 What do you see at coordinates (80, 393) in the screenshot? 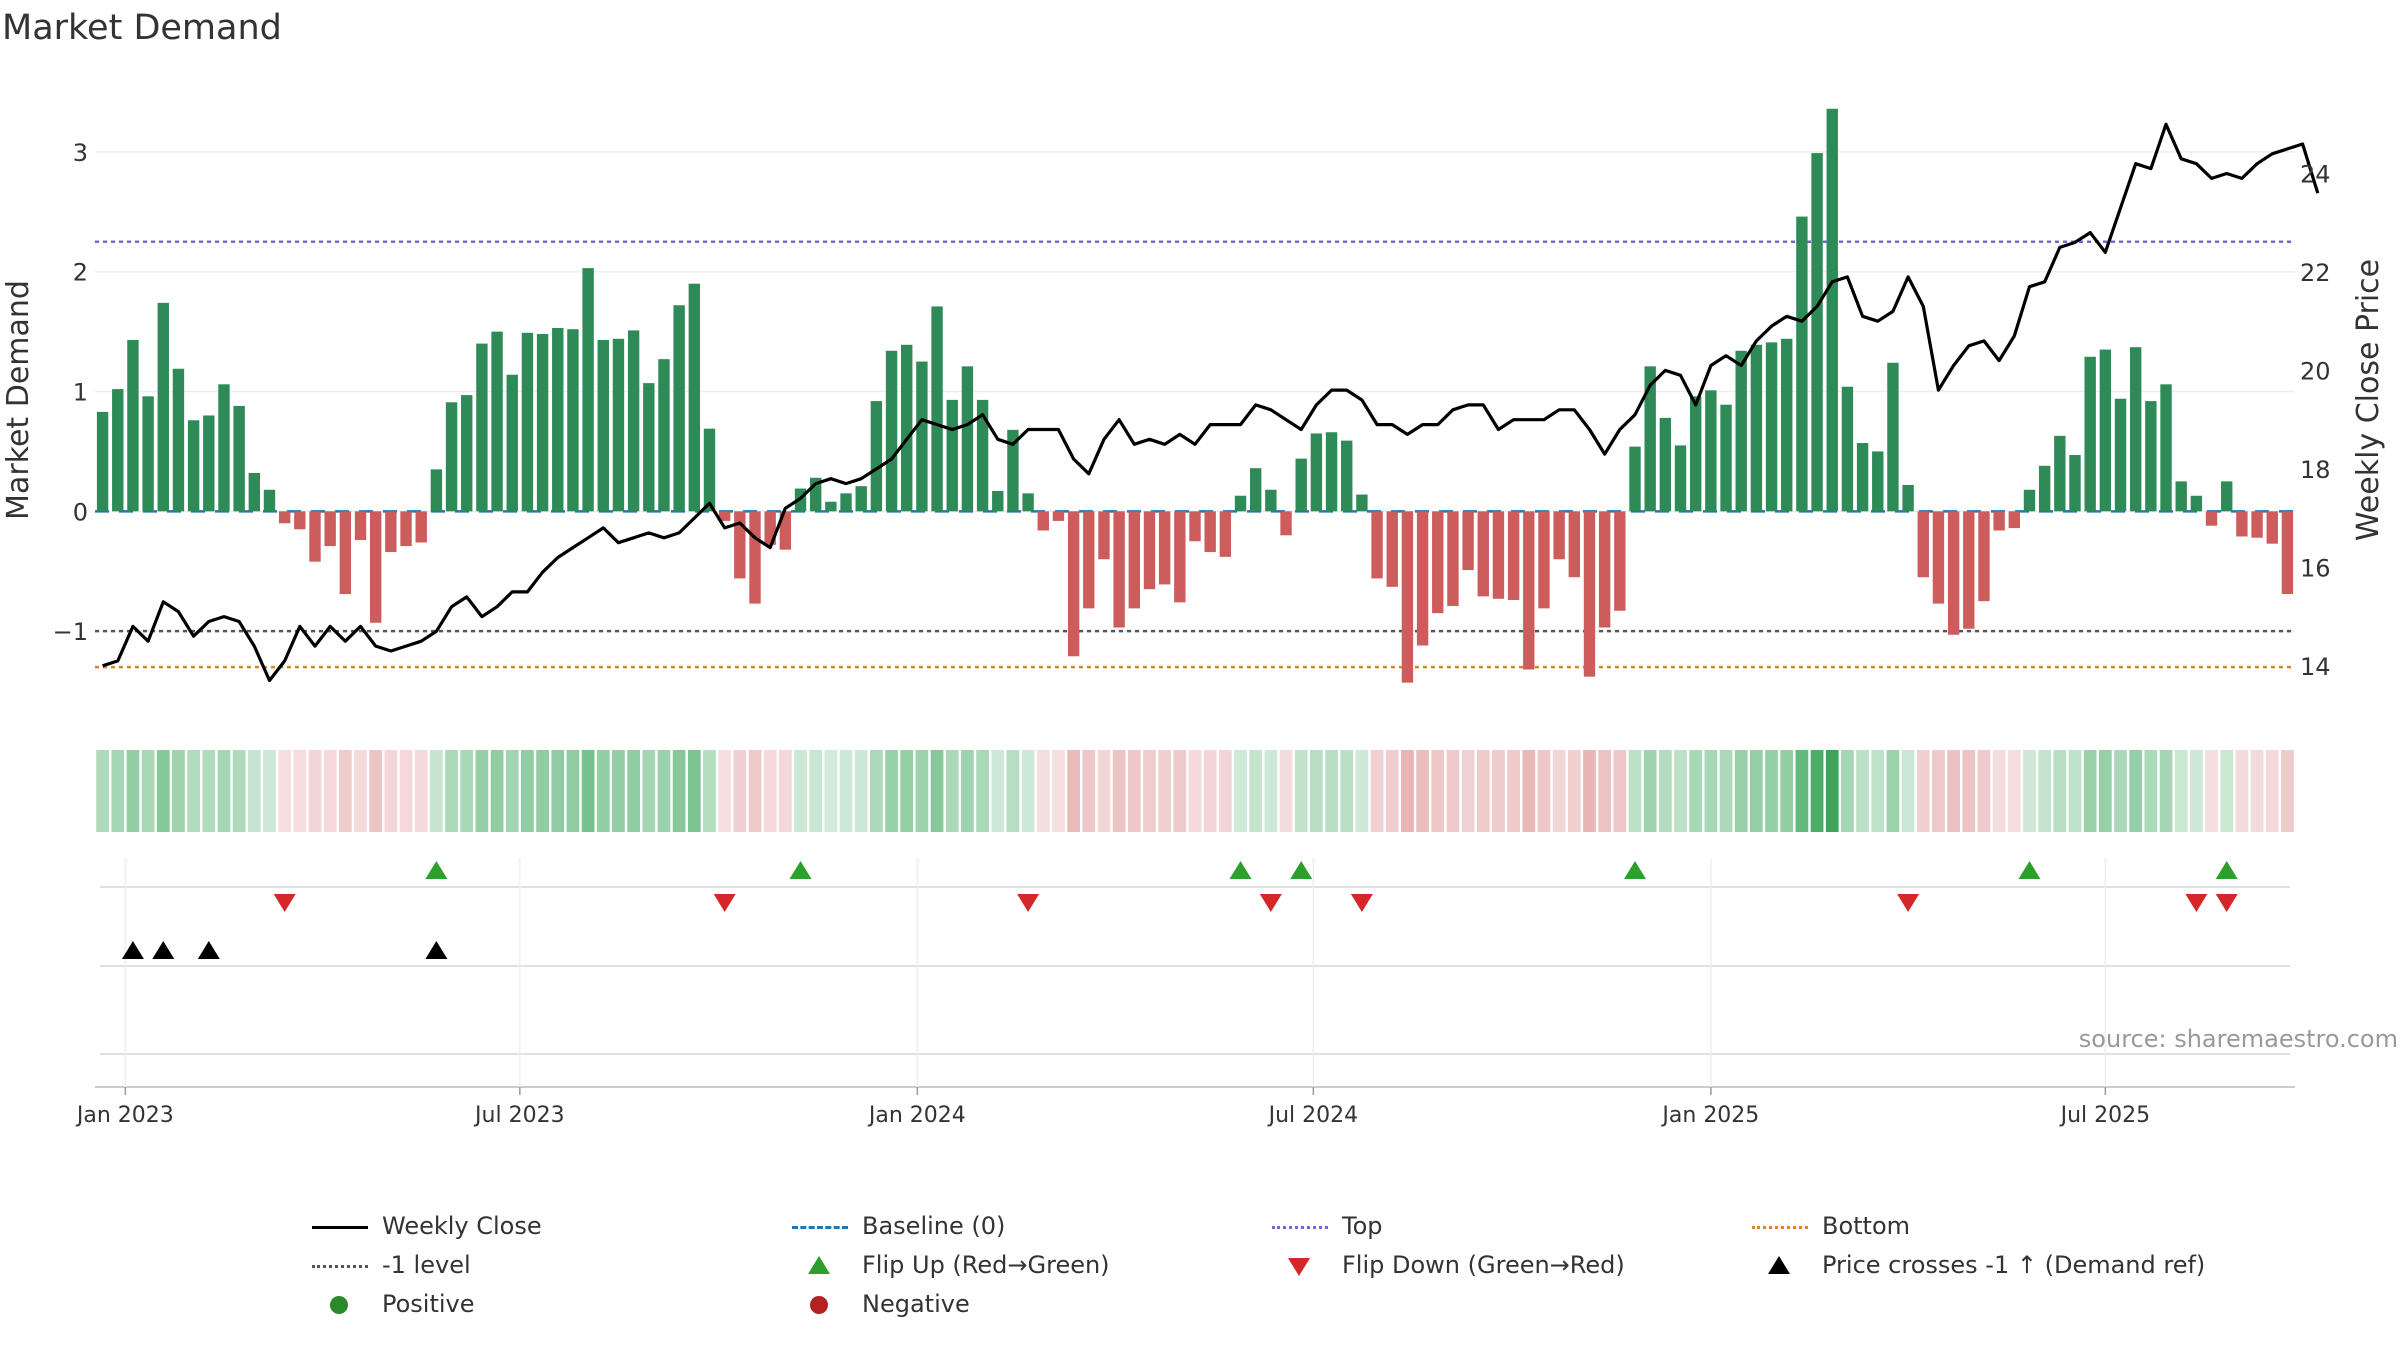
I see `y-tick-label: 1` at bounding box center [80, 393].